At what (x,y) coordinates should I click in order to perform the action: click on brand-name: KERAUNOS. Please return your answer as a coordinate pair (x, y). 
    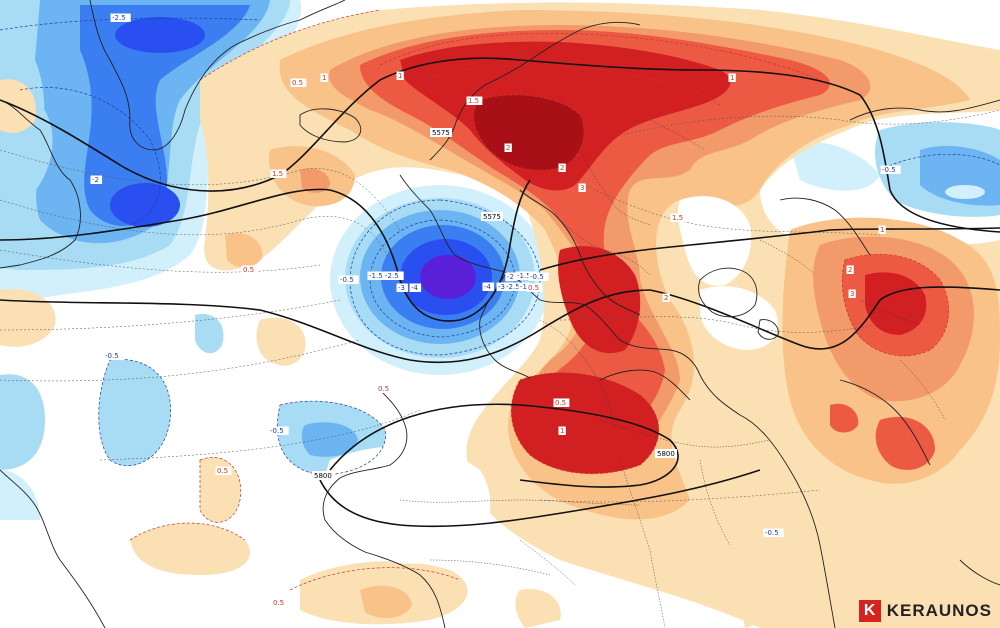
    Looking at the image, I should click on (939, 610).